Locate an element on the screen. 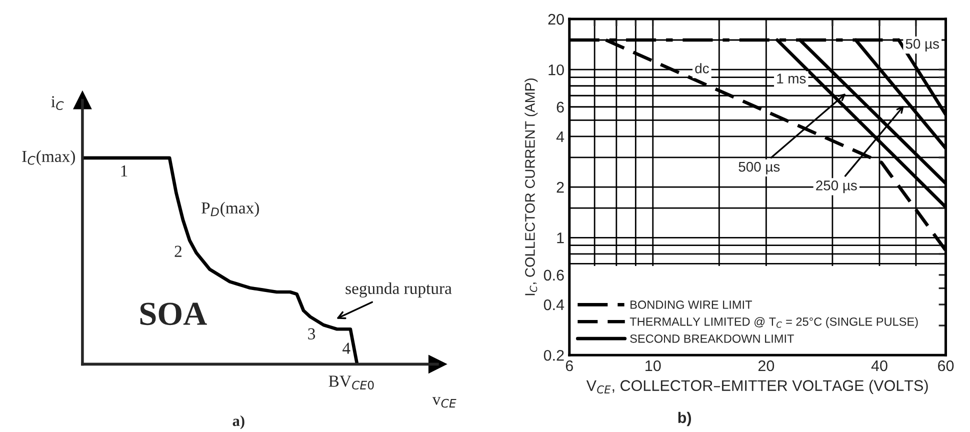  y-tick-label: 6 is located at coordinates (560, 107).